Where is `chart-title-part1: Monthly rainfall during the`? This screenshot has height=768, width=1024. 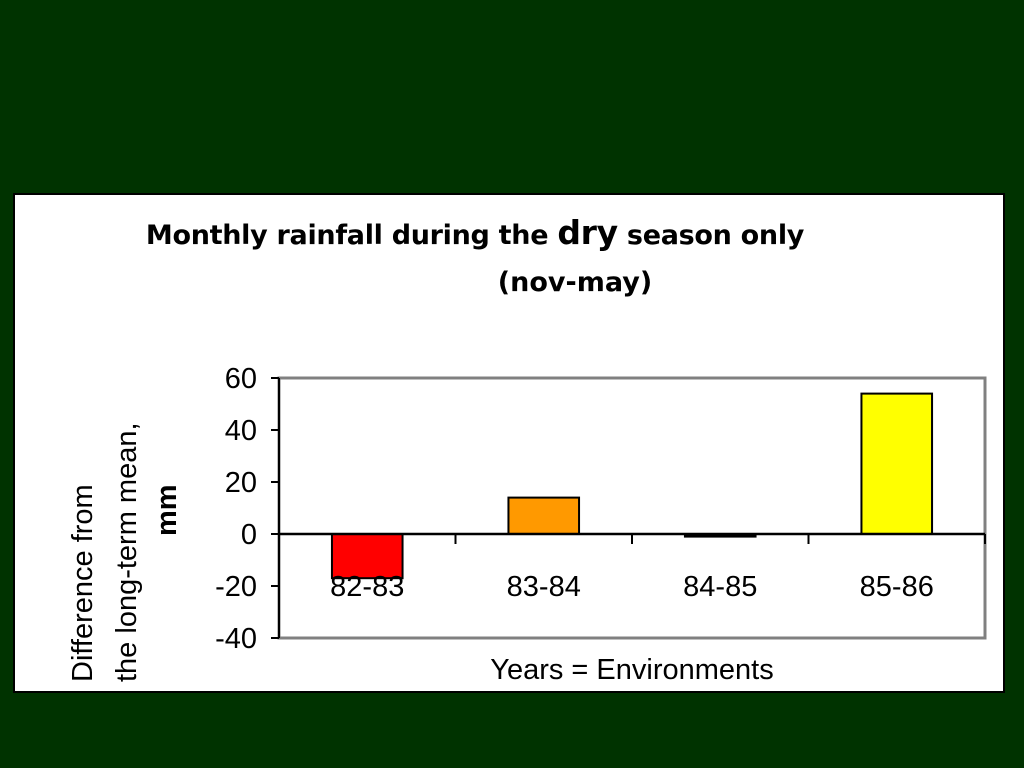
chart-title-part1: Monthly rainfall during the is located at coordinates (351, 235).